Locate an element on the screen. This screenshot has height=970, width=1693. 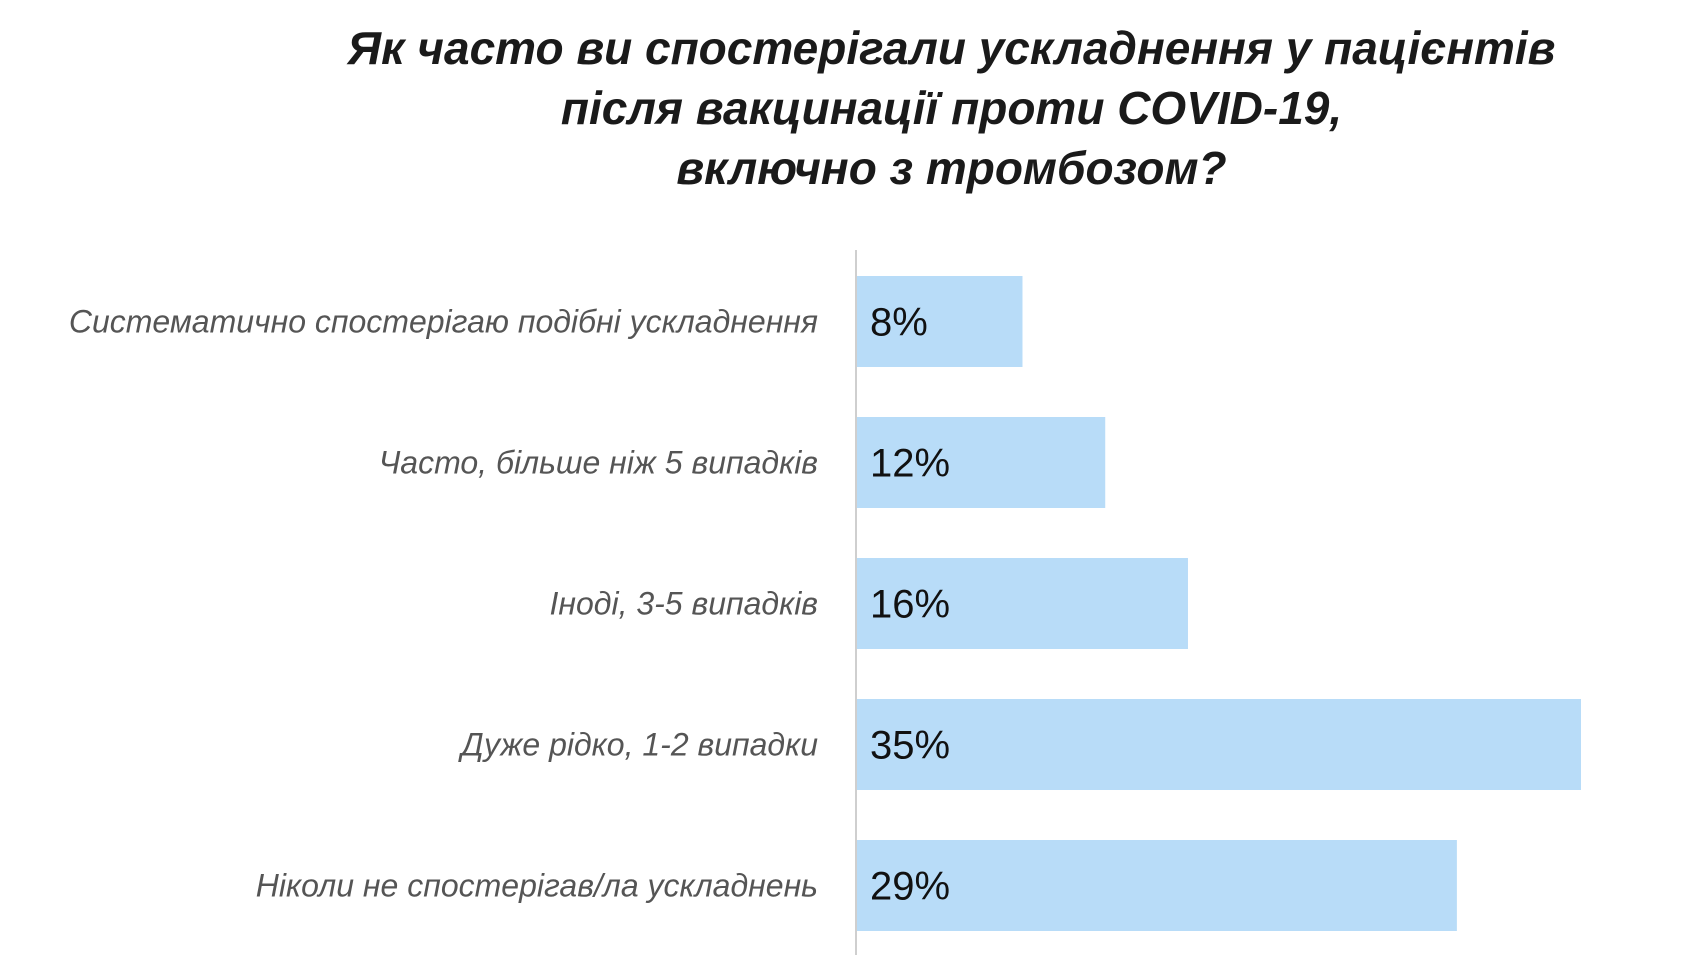
category-label: Дуже рідко, 1-2 випадки is located at coordinates (638, 745).